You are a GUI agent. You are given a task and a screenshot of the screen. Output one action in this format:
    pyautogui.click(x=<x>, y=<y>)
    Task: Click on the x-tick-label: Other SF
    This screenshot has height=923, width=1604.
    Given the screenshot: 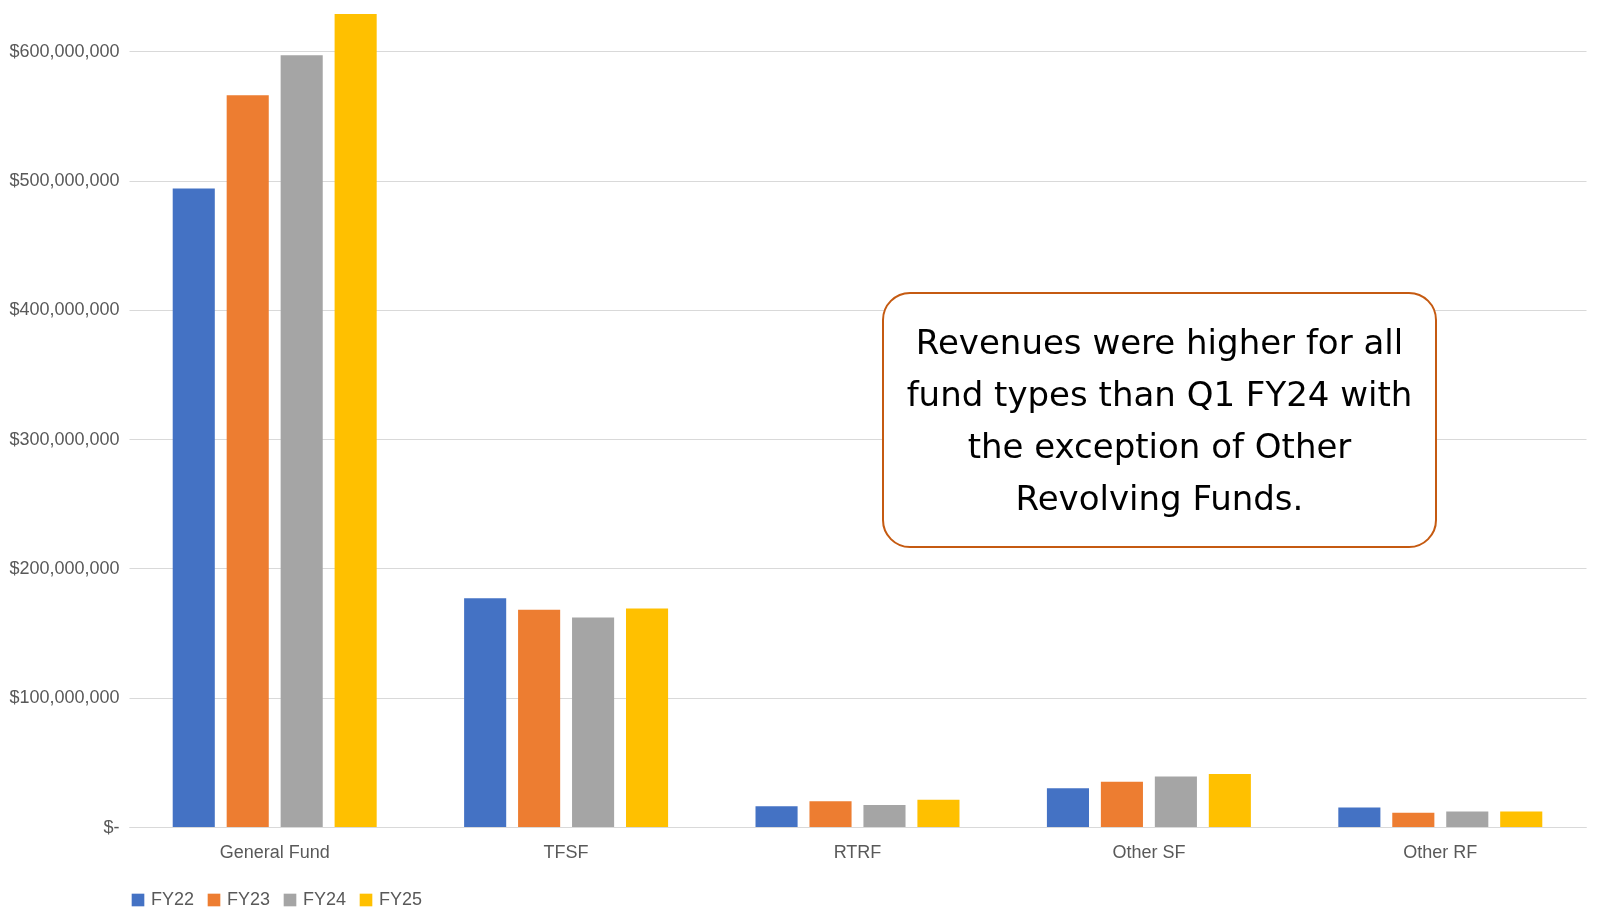 What is the action you would take?
    pyautogui.click(x=1149, y=851)
    